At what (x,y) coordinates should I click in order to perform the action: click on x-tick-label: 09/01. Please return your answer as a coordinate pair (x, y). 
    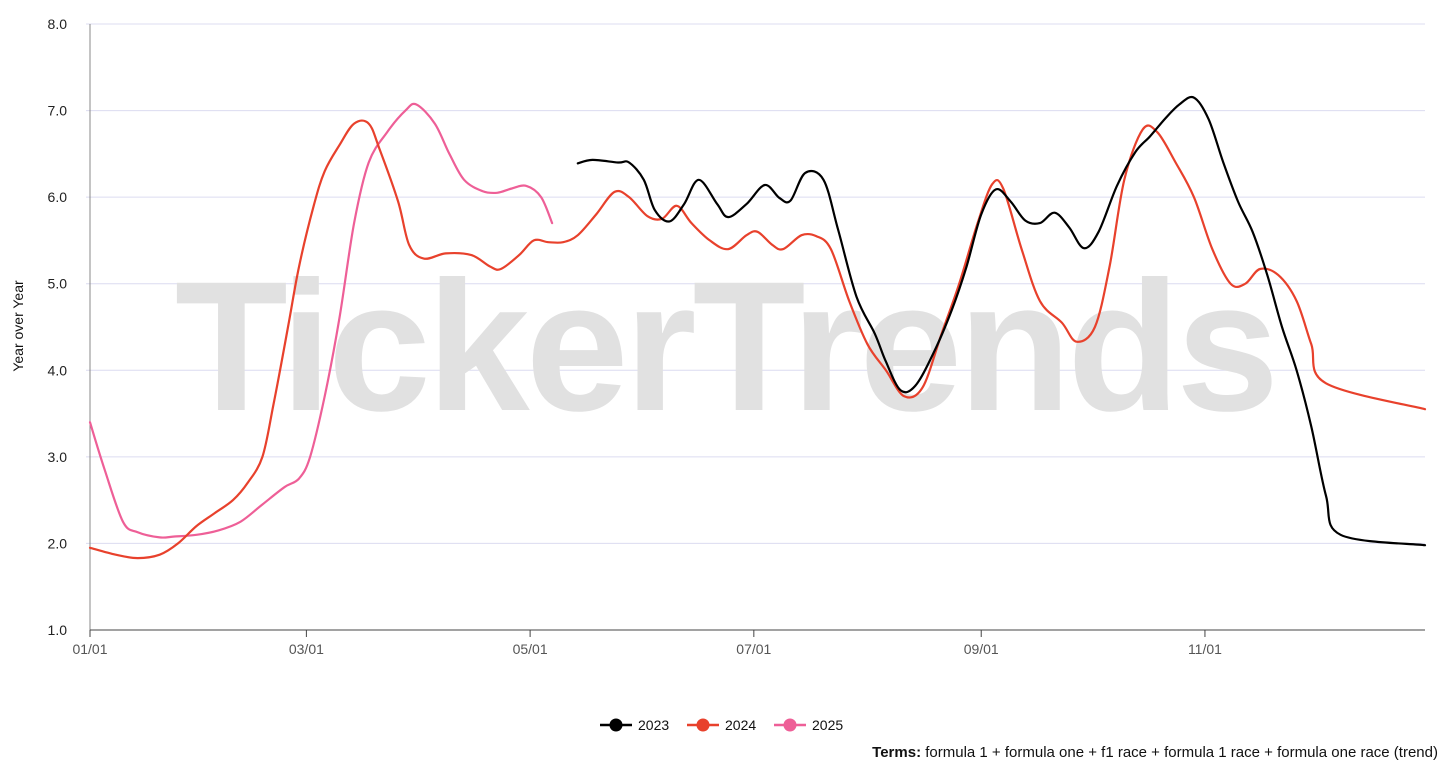
    Looking at the image, I should click on (981, 649).